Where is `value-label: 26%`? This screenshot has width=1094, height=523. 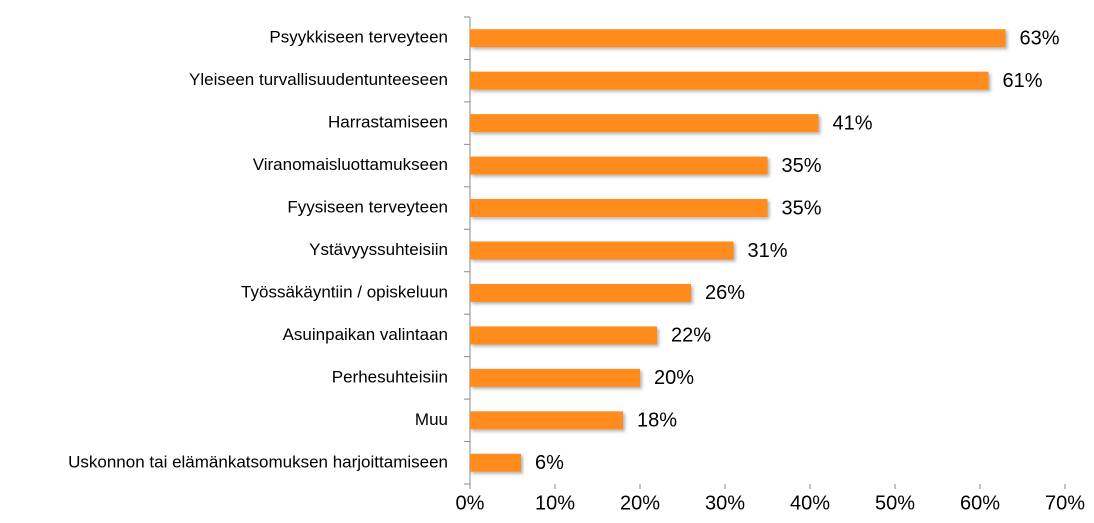 value-label: 26% is located at coordinates (725, 293).